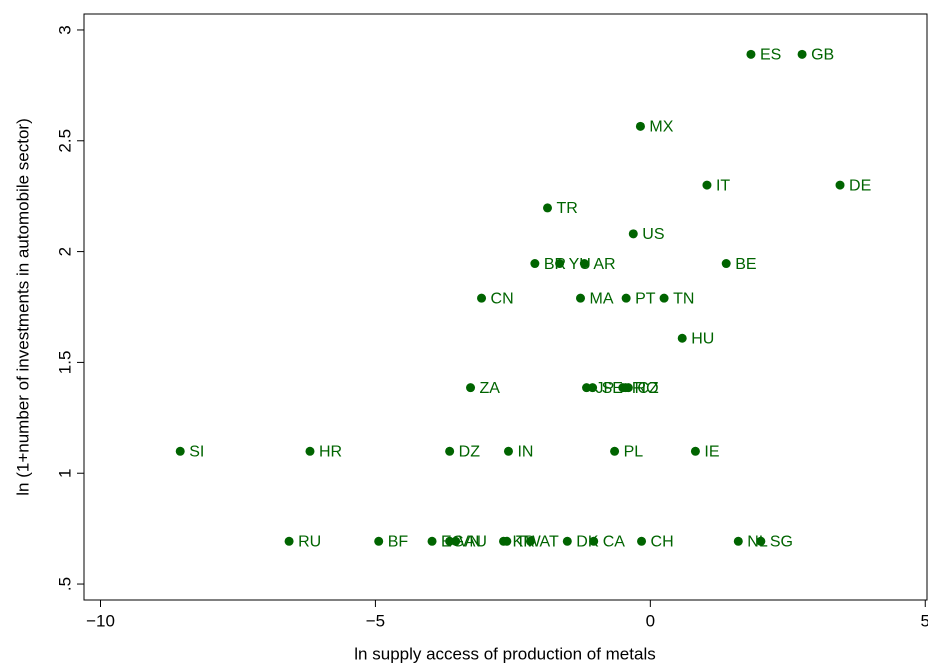 This screenshot has width=928, height=669. What do you see at coordinates (309, 541) in the screenshot?
I see `point-label: RU` at bounding box center [309, 541].